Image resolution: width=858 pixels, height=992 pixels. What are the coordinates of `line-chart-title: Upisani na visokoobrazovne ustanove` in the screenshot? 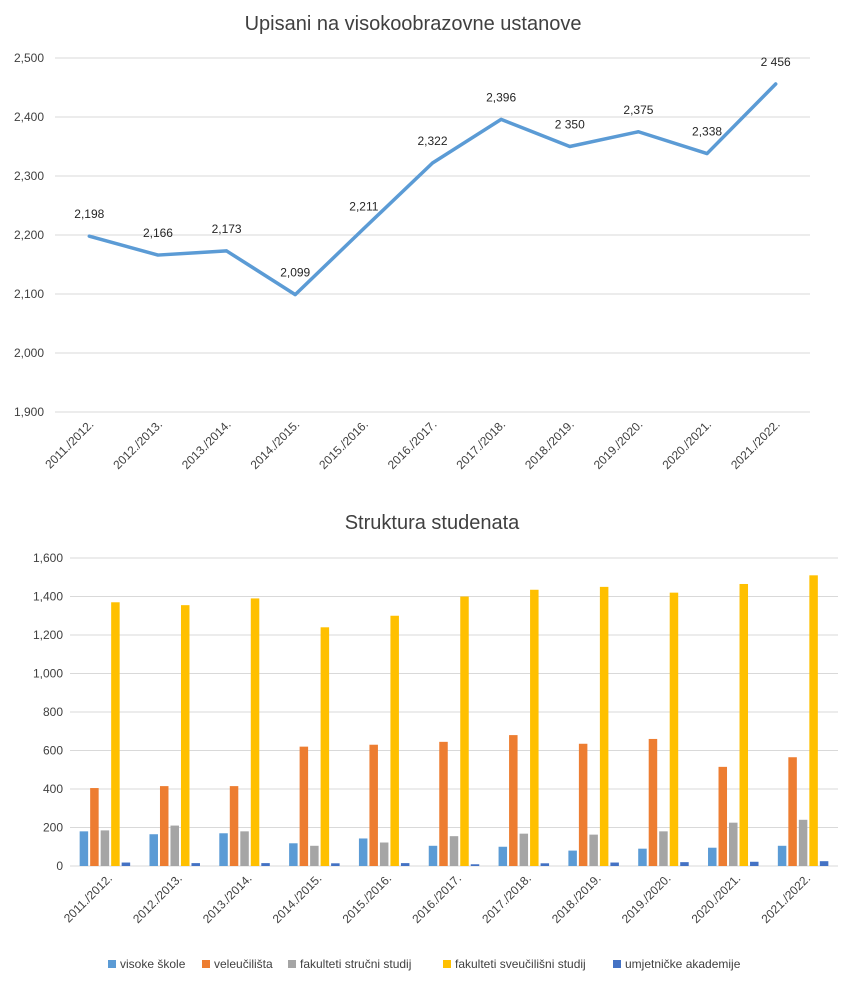 It's located at (413, 24).